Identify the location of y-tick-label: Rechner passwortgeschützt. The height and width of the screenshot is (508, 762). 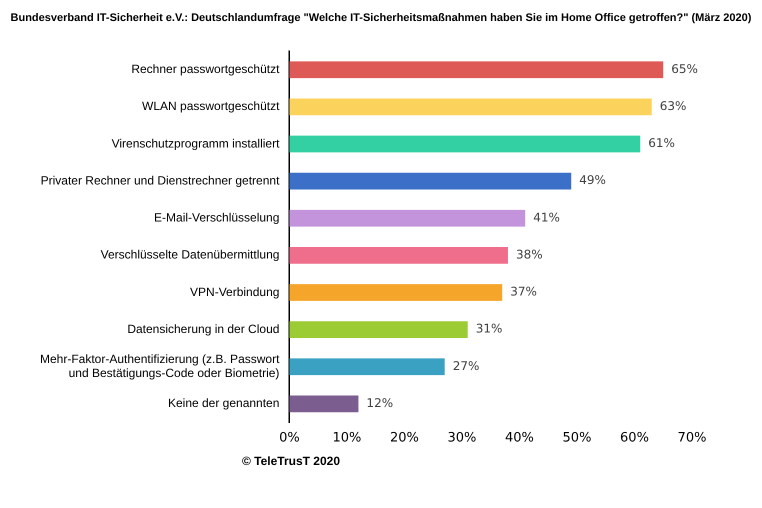
(205, 69).